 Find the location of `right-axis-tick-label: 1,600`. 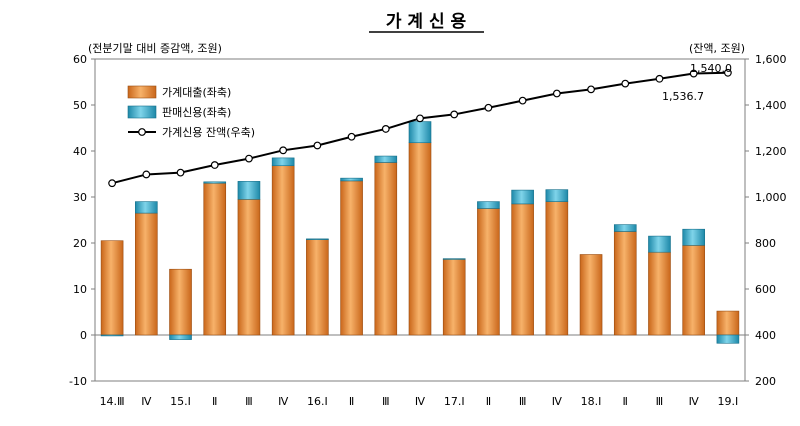

right-axis-tick-label: 1,600 is located at coordinates (771, 59).